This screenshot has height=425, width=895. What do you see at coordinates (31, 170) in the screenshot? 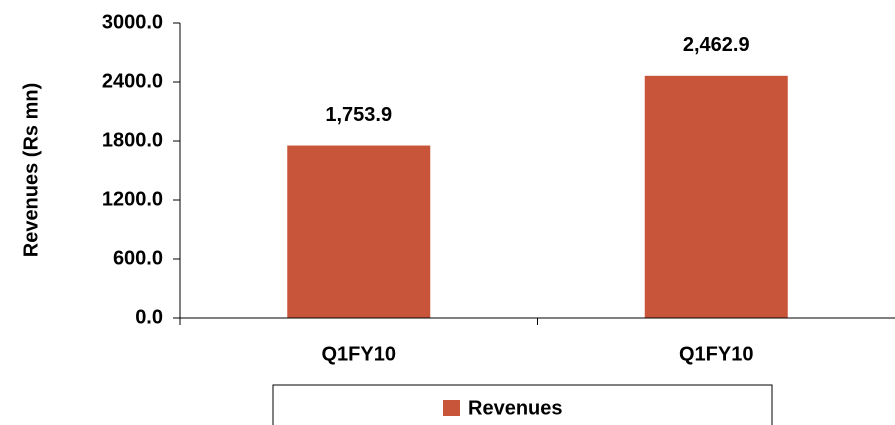
I see `y-axis-label: Revenues (Rs mn)` at bounding box center [31, 170].